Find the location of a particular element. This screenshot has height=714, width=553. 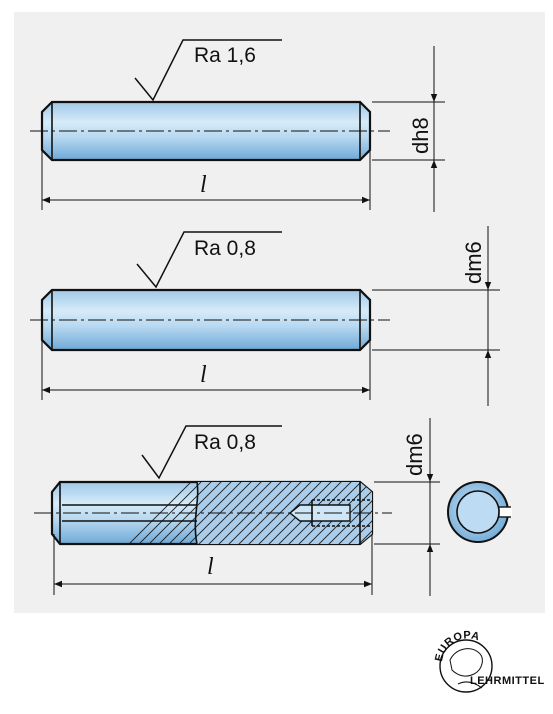

pin-3-section-break is located at coordinates (196, 513).